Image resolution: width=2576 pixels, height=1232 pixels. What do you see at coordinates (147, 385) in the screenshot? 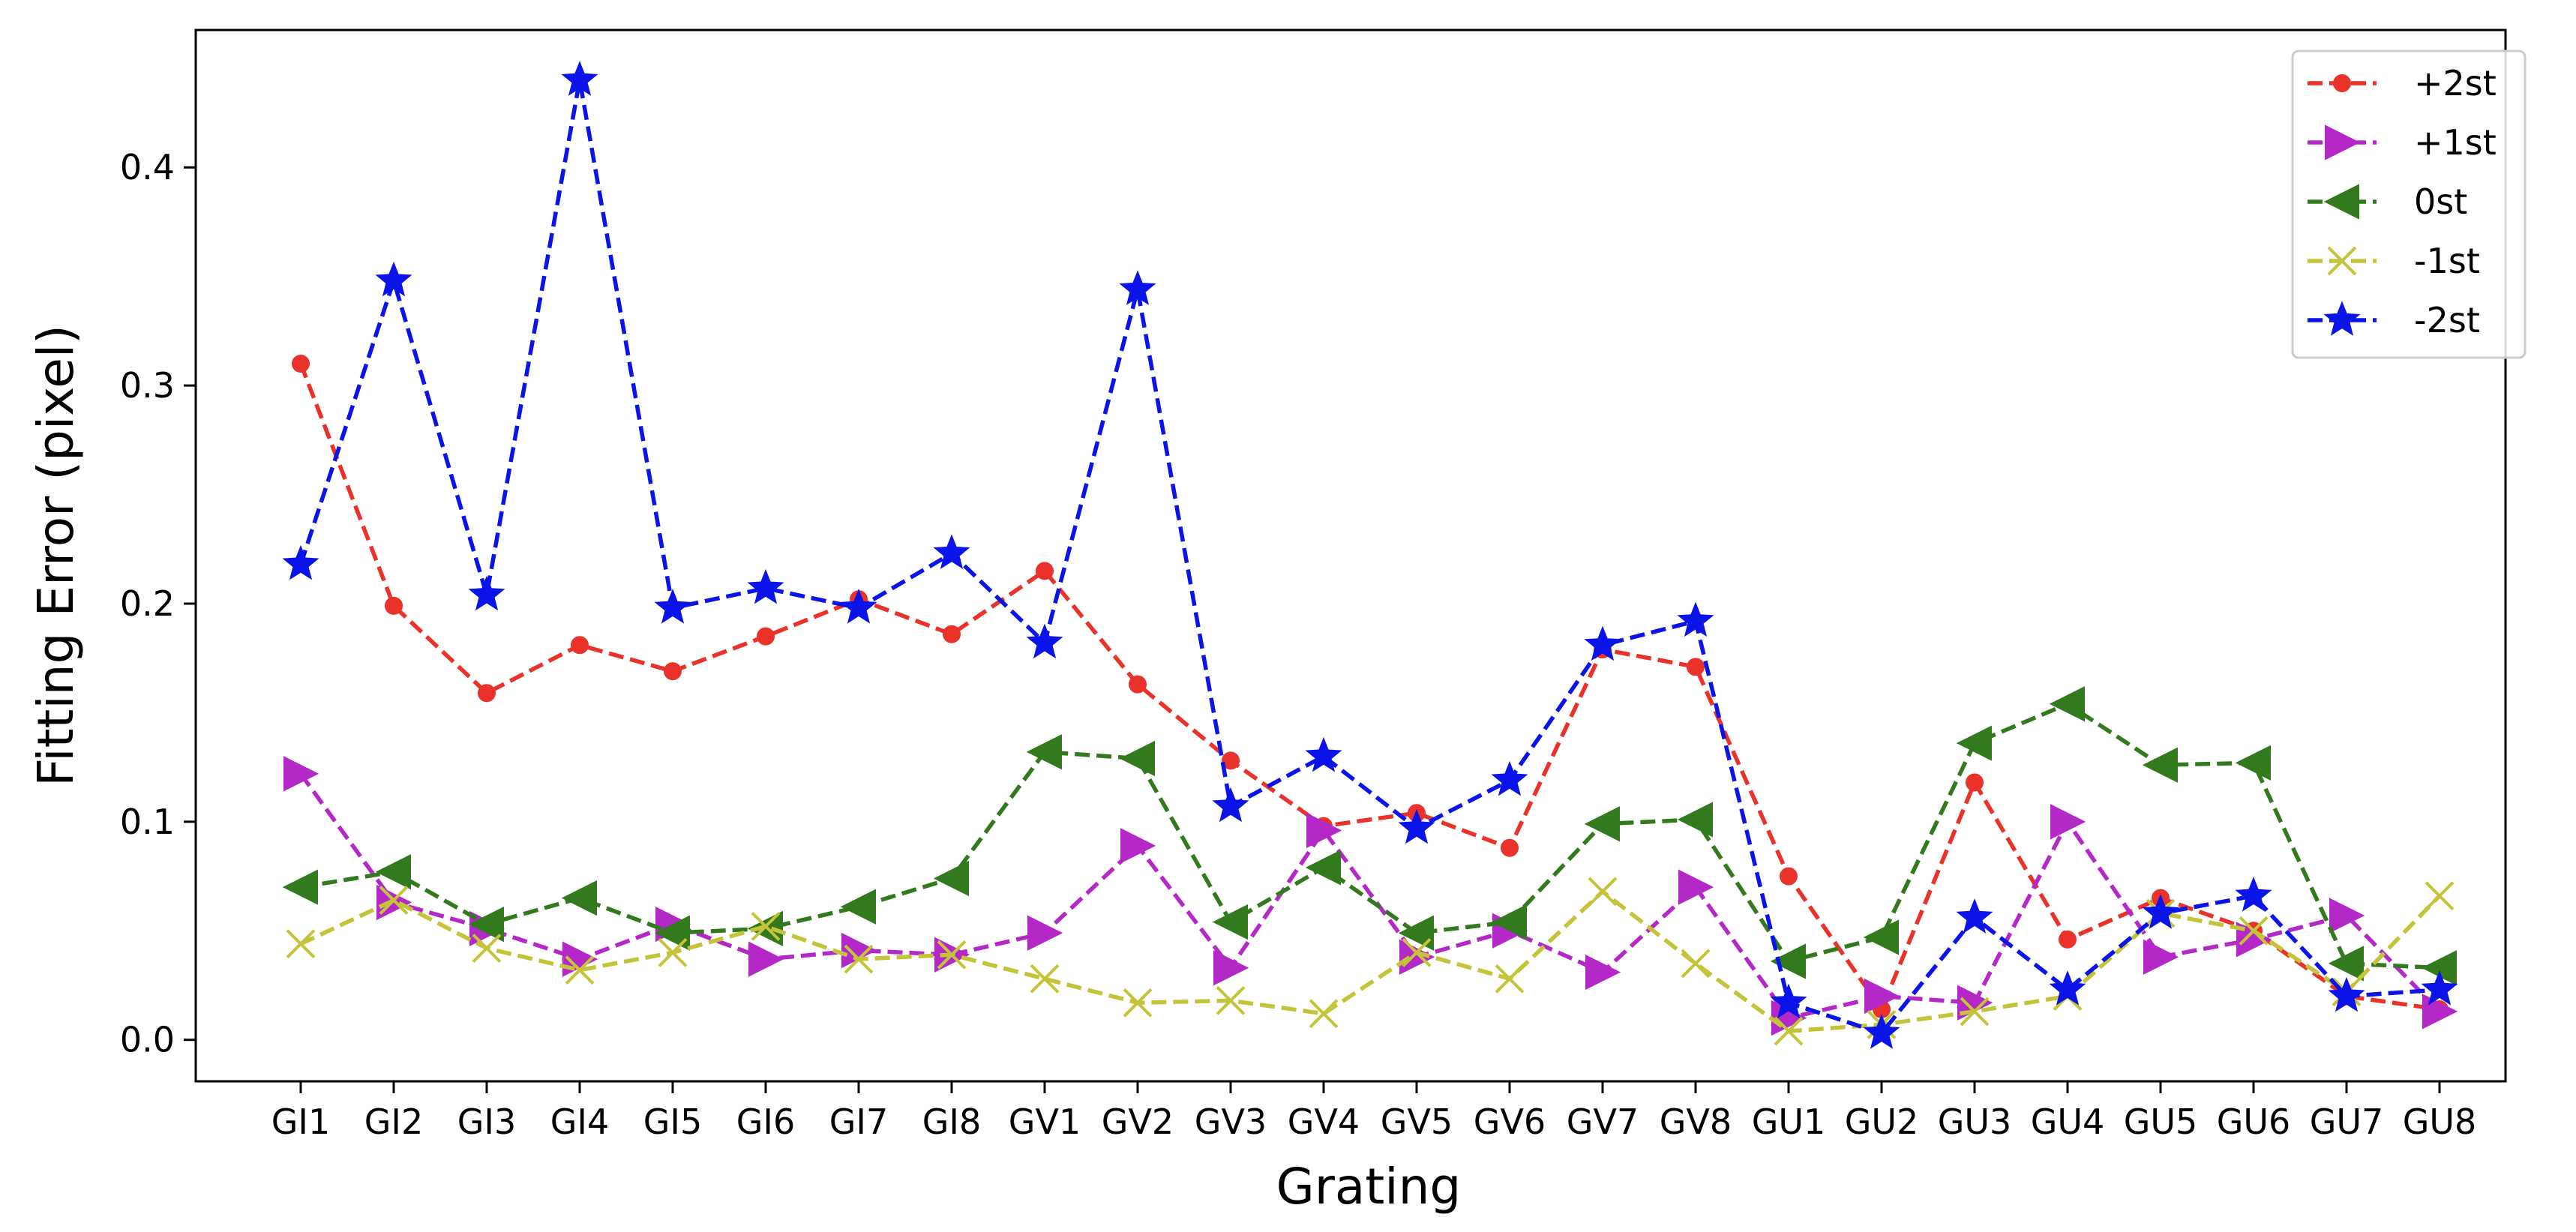
I see `y-tick-label: 0.3` at bounding box center [147, 385].